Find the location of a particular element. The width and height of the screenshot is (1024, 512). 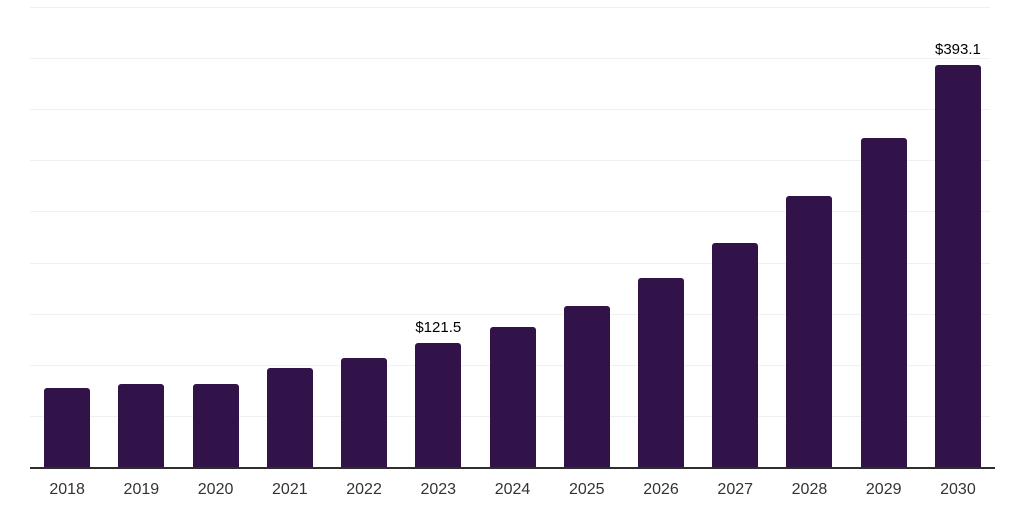

bar-slot-2024 is located at coordinates (512, 237).